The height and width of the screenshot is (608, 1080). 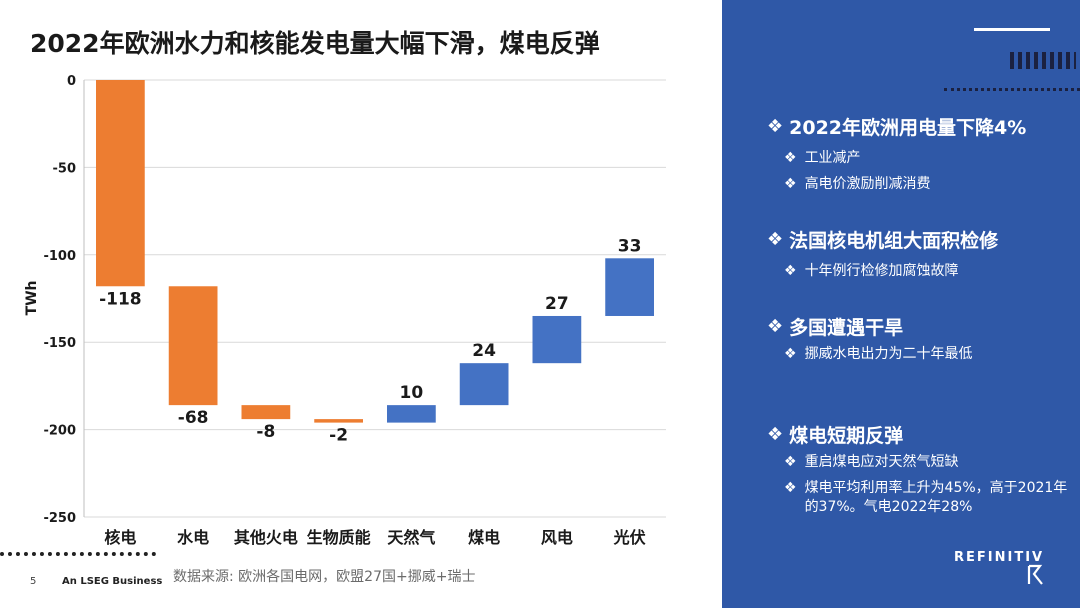 I want to click on category-label: 天然气, so click(x=411, y=537).